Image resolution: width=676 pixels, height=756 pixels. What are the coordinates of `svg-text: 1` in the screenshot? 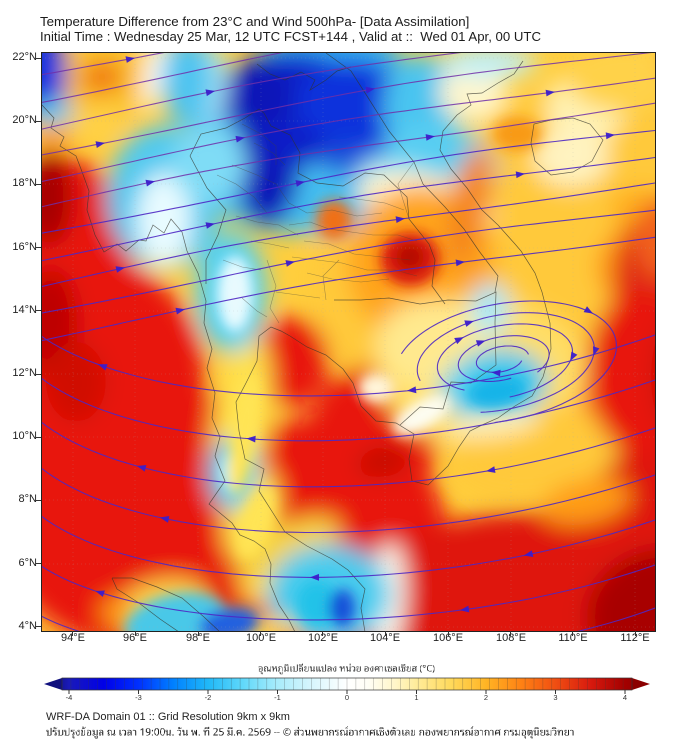 It's located at (416, 697).